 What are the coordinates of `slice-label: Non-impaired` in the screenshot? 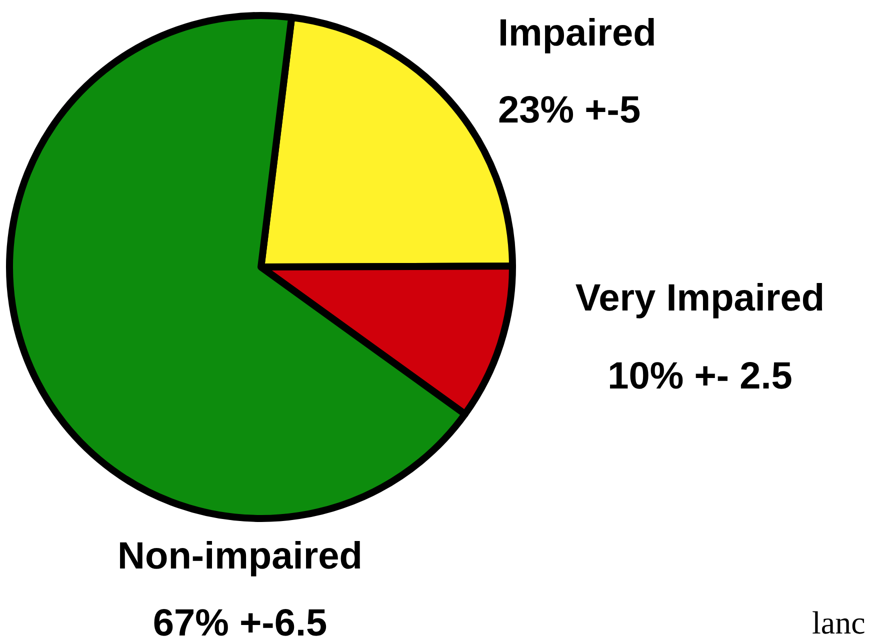 It's located at (240, 556).